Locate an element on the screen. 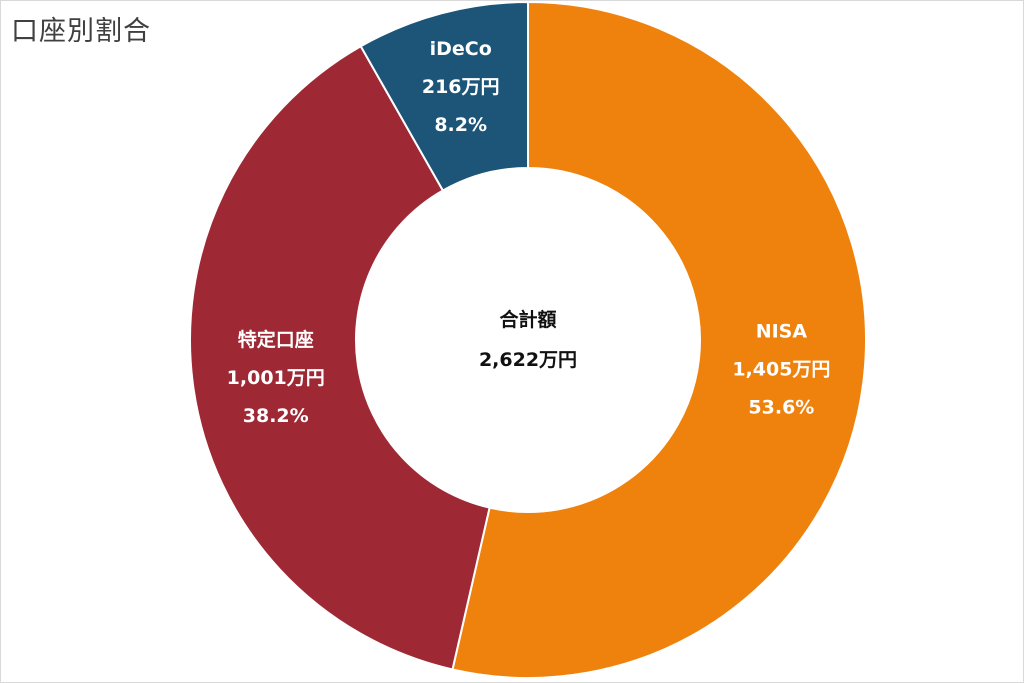 The image size is (1024, 683). center-label: 合計額 is located at coordinates (527, 319).